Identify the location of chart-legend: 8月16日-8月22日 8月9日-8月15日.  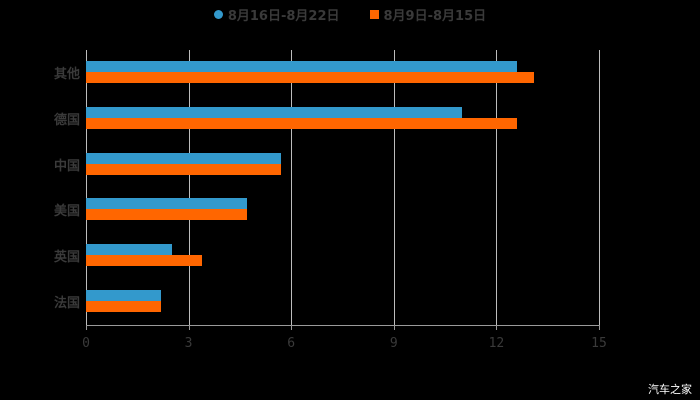
(350, 14).